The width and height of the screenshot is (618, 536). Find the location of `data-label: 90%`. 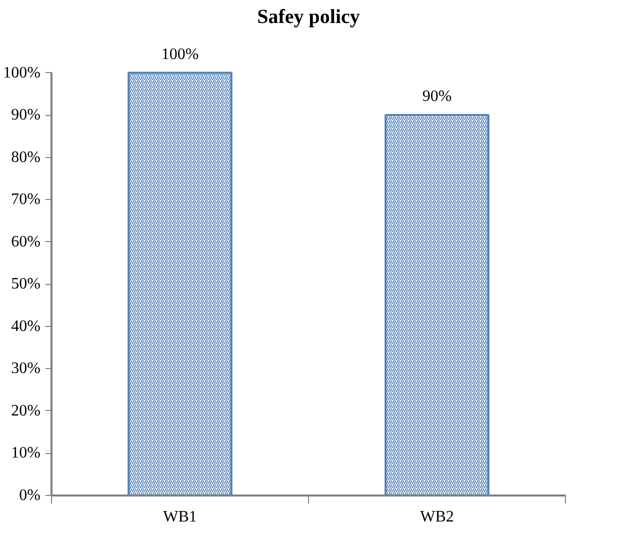

data-label: 90% is located at coordinates (437, 97).